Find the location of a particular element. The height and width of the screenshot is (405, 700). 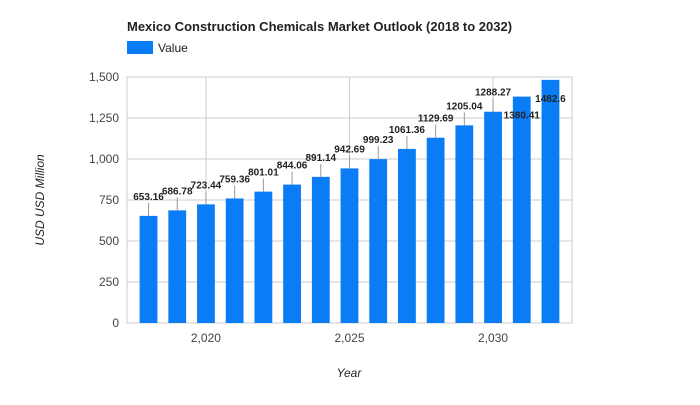

data-label: 1205.04 is located at coordinates (464, 106).